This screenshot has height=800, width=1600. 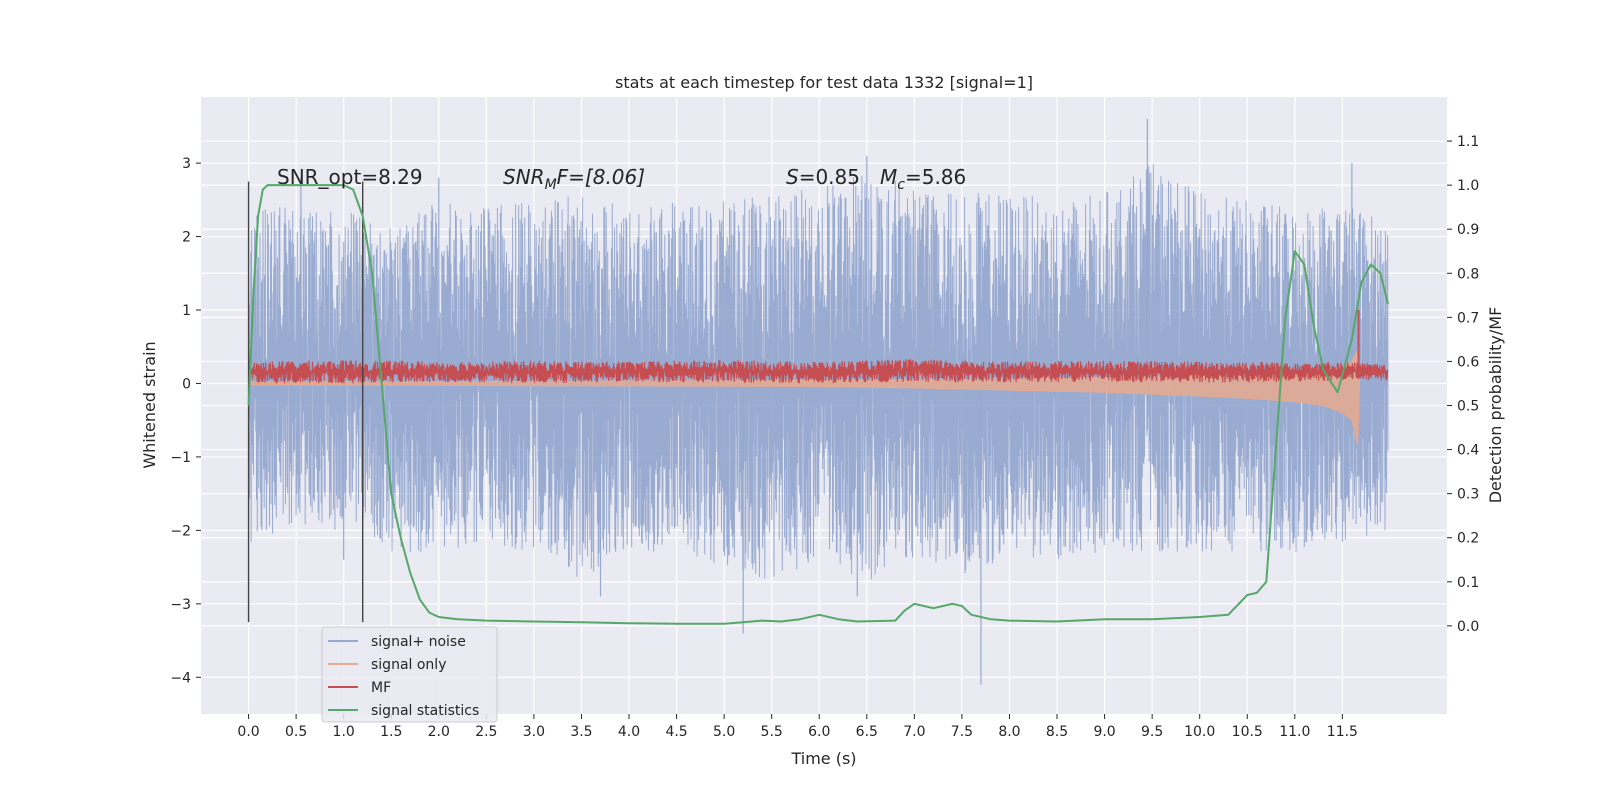 I want to click on y2-axis-label: Detection probability/MF, so click(x=1495, y=405).